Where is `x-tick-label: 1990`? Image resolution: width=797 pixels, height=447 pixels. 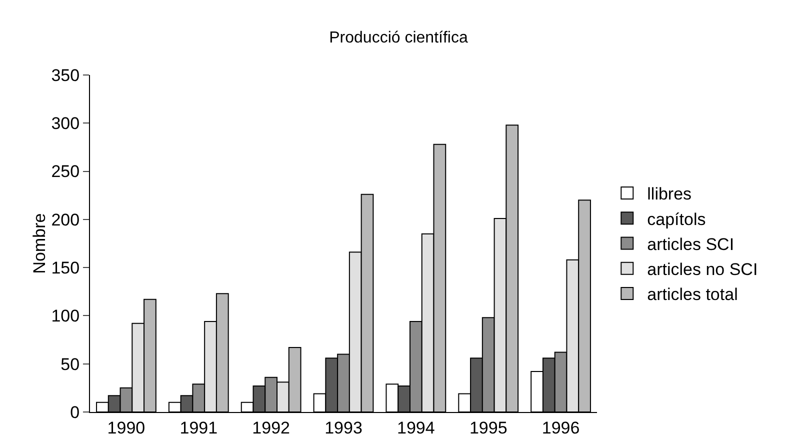
x-tick-label: 1990 is located at coordinates (126, 428).